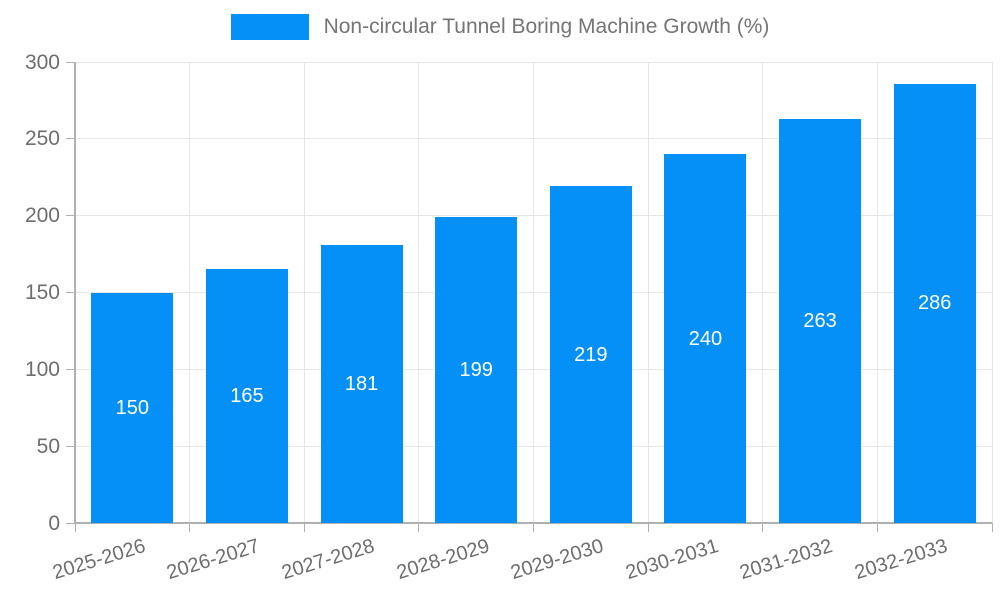 This screenshot has width=1000, height=600. What do you see at coordinates (42, 292) in the screenshot?
I see `y-tick-label: 150` at bounding box center [42, 292].